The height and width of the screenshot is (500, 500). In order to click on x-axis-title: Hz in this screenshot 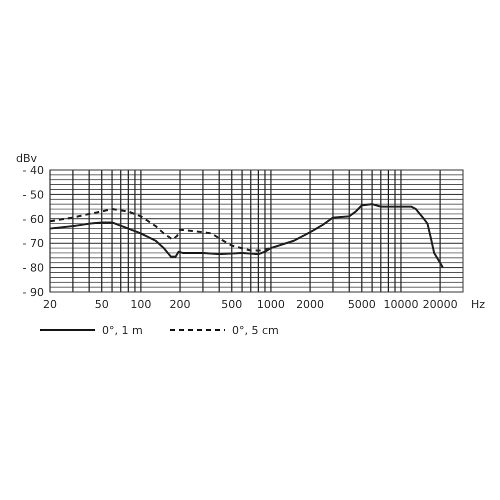, I will do `click(478, 304)`.